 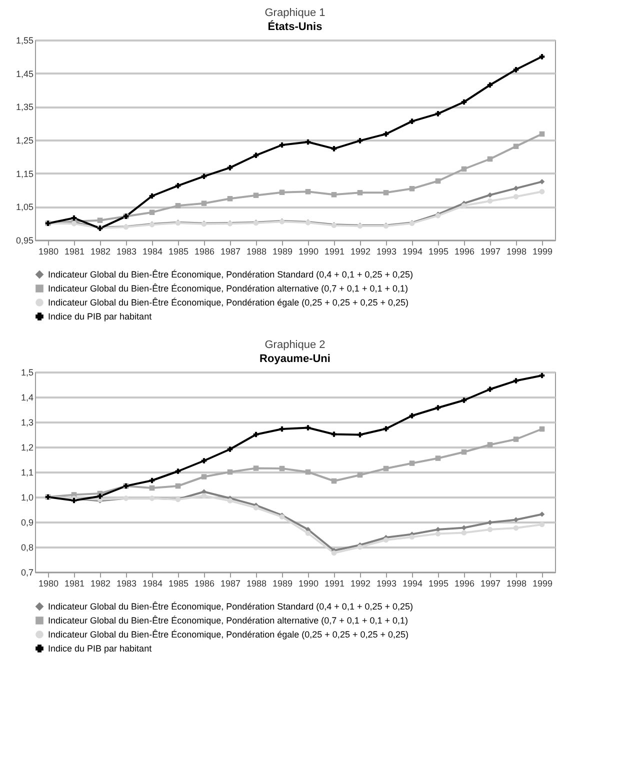 I want to click on chart-title: Graphique 2, so click(x=295, y=345).